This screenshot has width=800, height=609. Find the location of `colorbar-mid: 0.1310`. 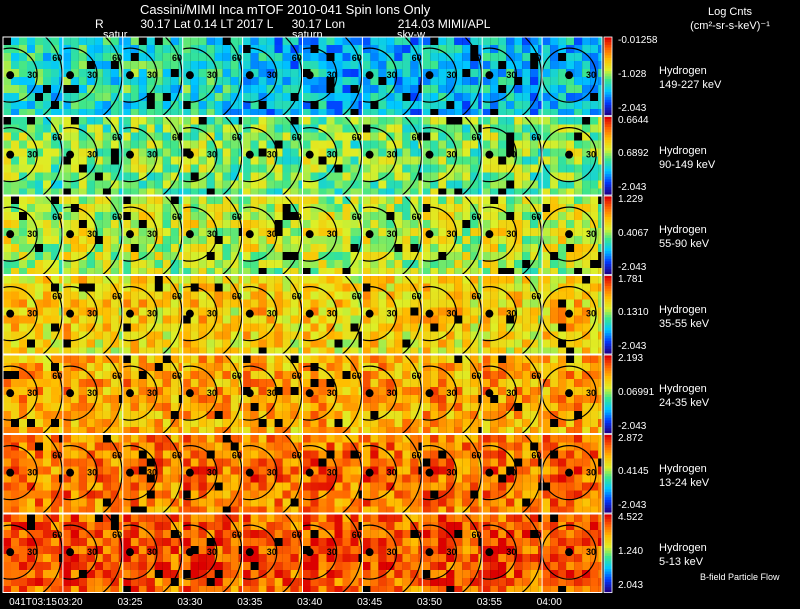

colorbar-mid: 0.1310 is located at coordinates (633, 313).